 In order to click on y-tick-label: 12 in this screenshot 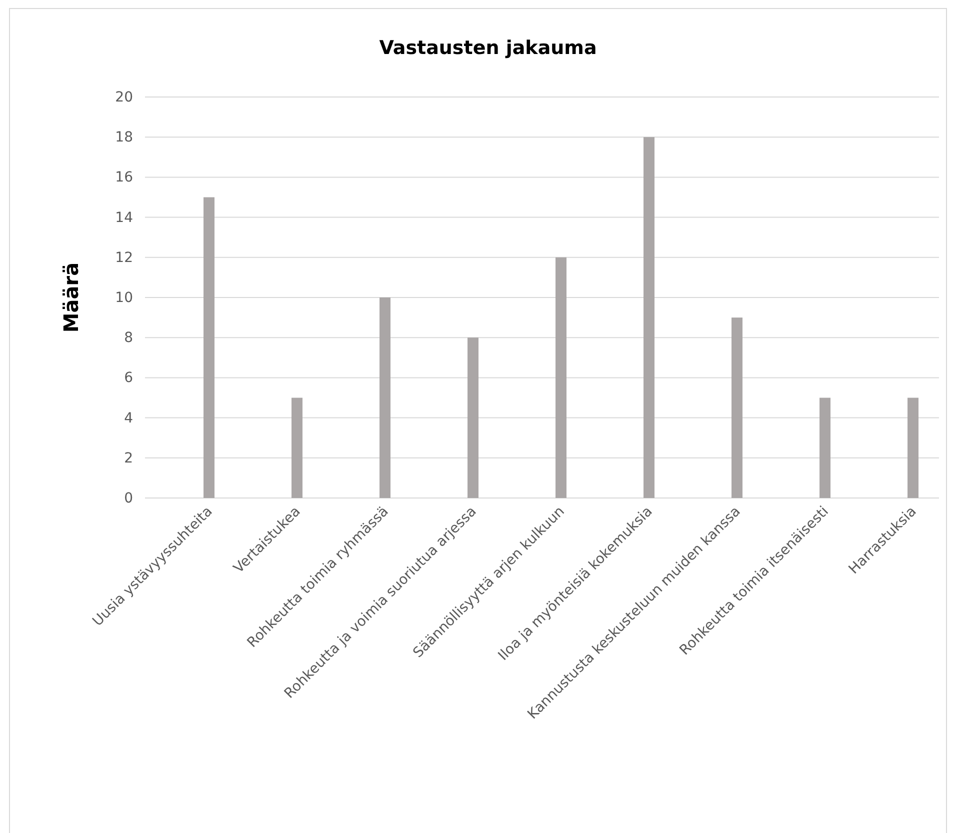, I will do `click(124, 258)`.